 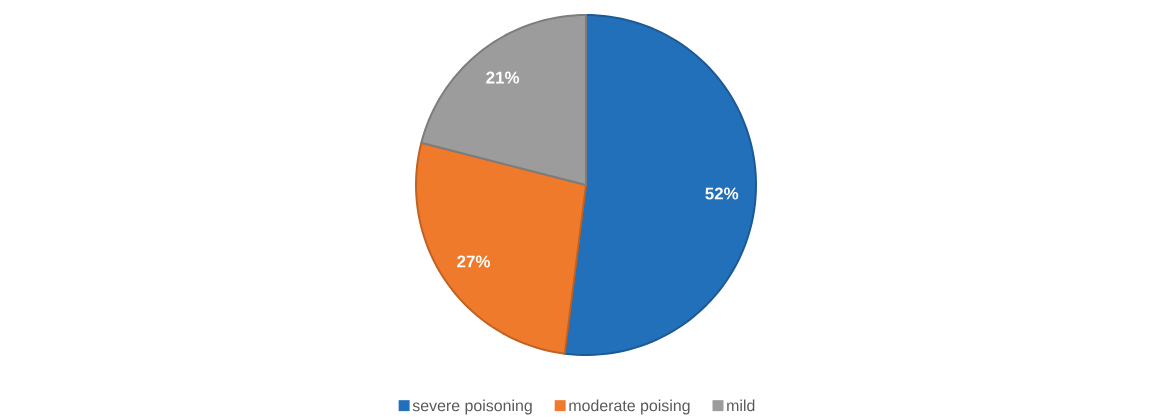 What do you see at coordinates (474, 261) in the screenshot?
I see `data-label: 27%` at bounding box center [474, 261].